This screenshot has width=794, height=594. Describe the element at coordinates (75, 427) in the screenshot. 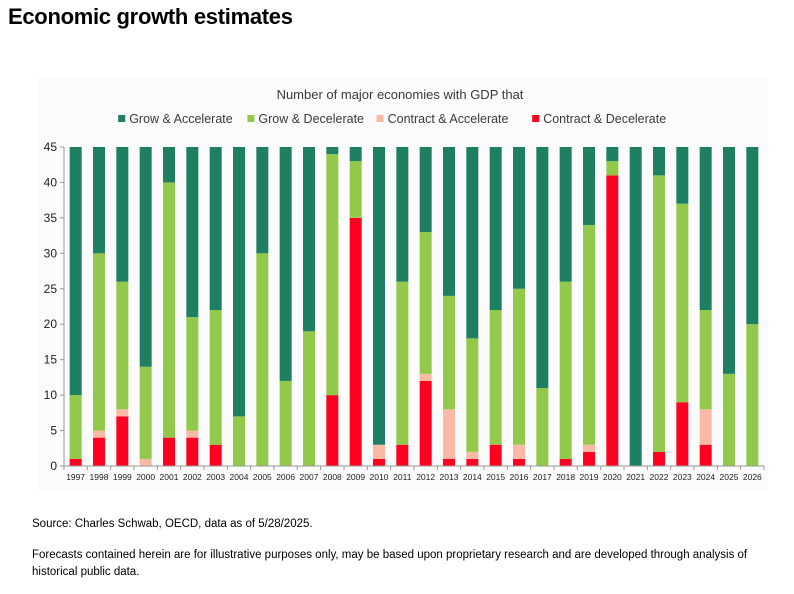

I see `bar-grow-and-decelerate-1997` at that location.